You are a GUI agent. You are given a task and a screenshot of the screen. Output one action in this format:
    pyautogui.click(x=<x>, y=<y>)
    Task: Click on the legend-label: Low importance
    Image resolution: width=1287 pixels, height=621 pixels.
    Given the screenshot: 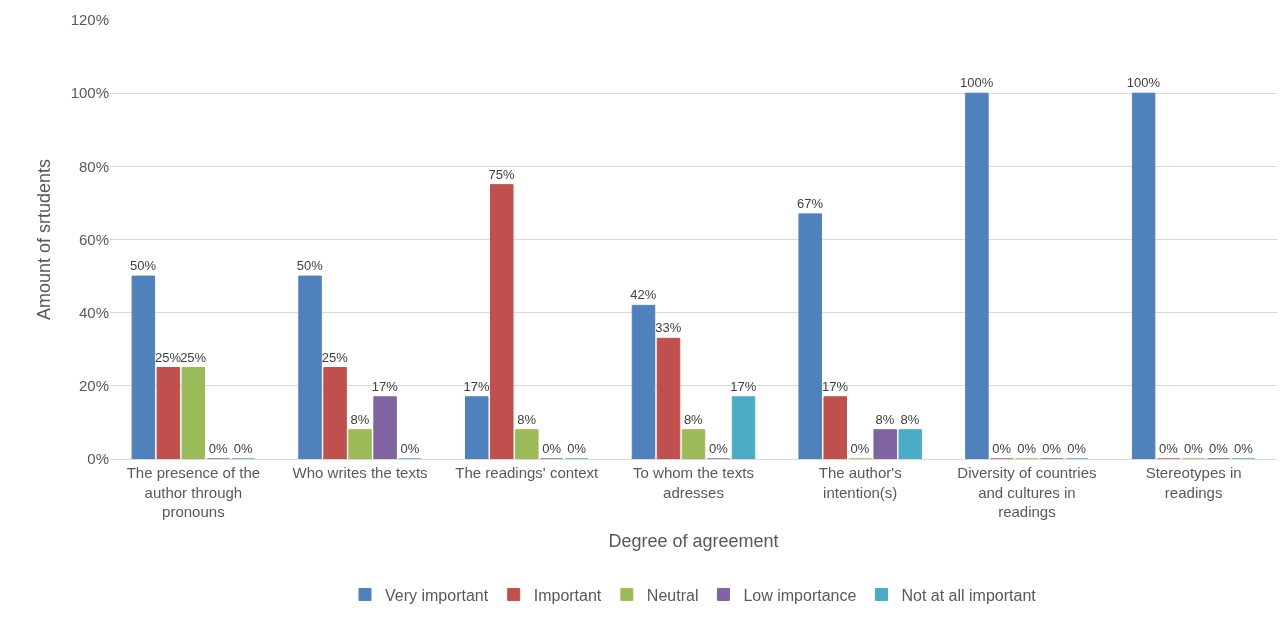 What is the action you would take?
    pyautogui.click(x=800, y=595)
    